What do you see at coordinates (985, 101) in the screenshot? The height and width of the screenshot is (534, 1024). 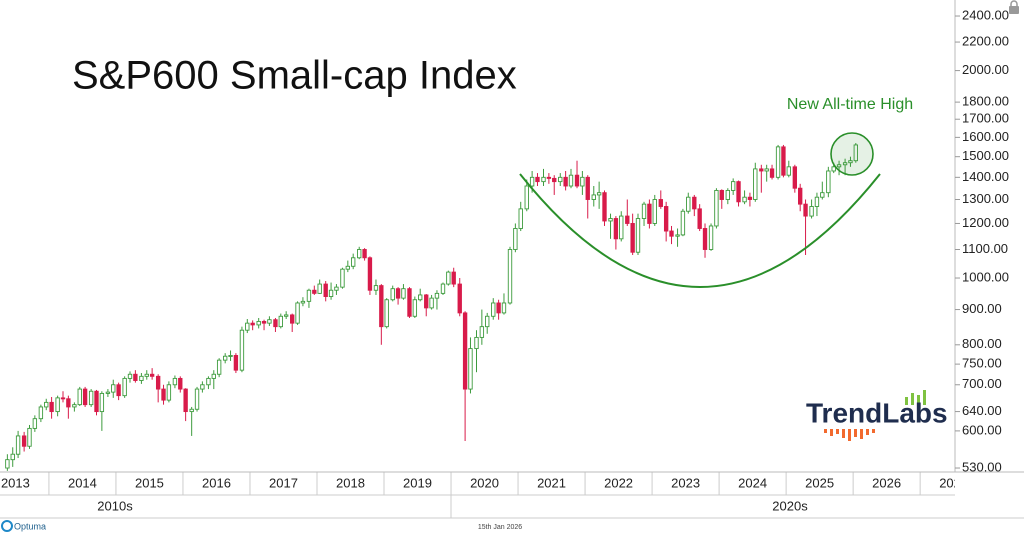 I see `y-tick-label: 1800.00` at bounding box center [985, 101].